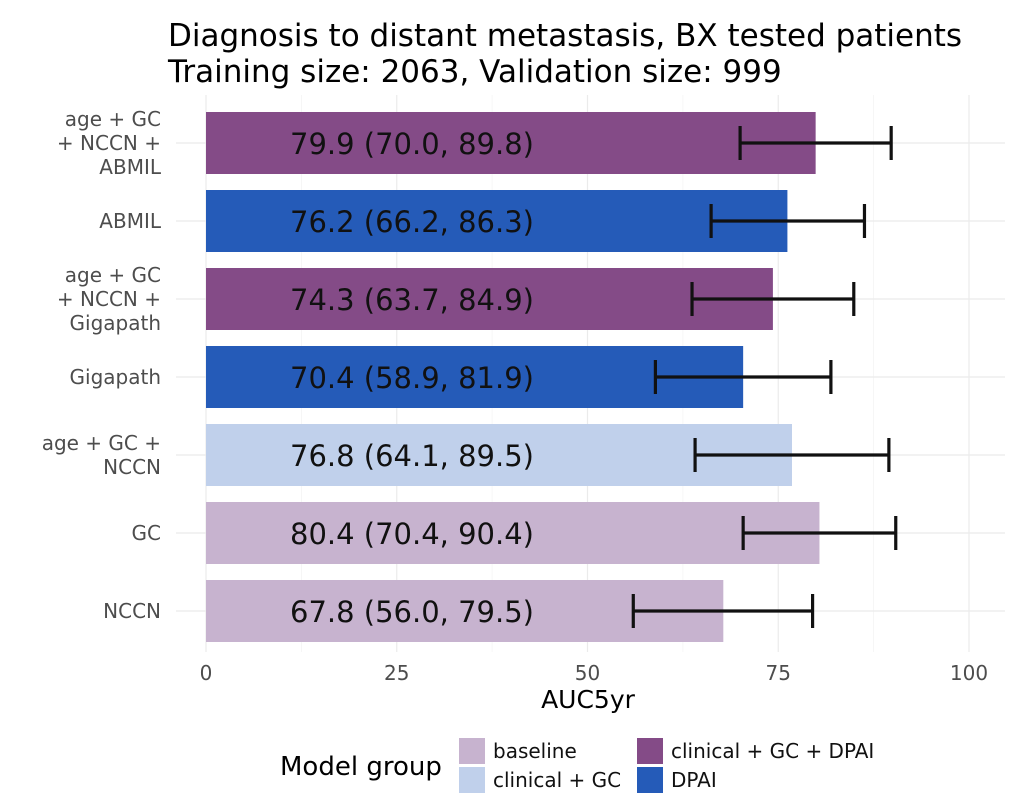  I want to click on x-tick-label: 75, so click(778, 673).